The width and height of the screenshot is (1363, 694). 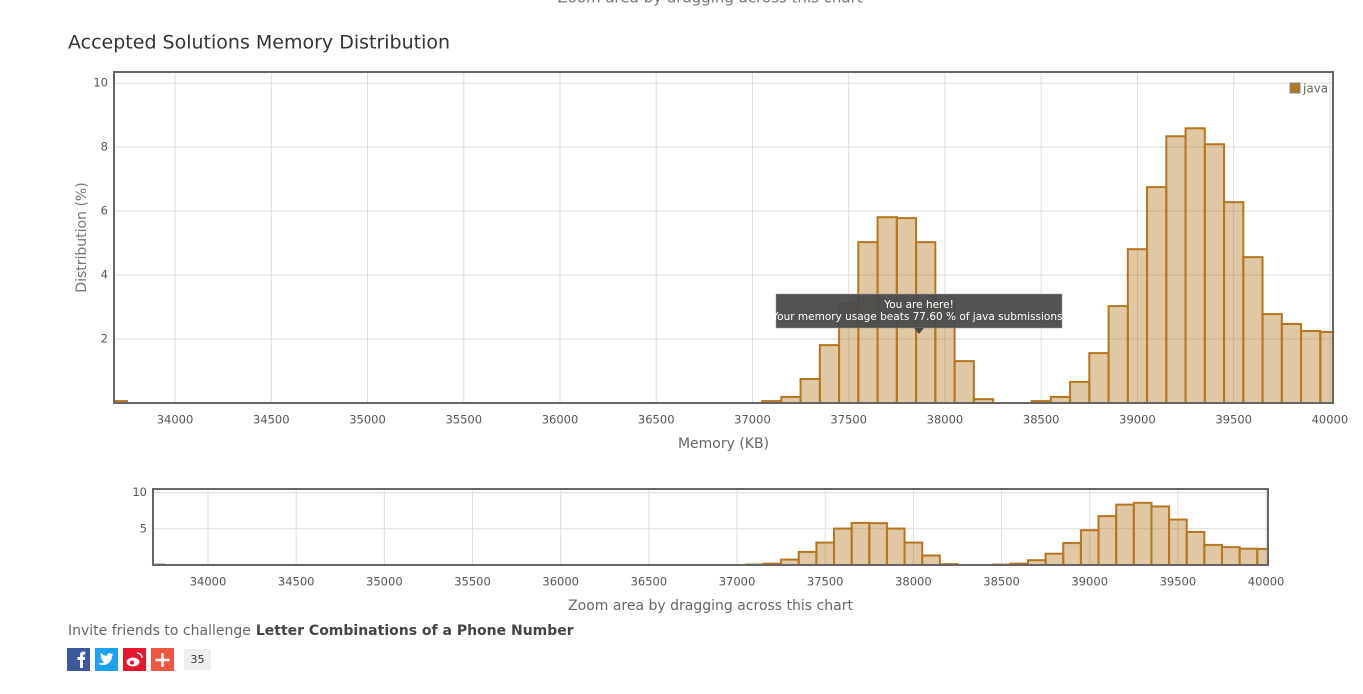 What do you see at coordinates (709, 3) in the screenshot?
I see `top-caption: Zoom area by dragging across this chart` at bounding box center [709, 3].